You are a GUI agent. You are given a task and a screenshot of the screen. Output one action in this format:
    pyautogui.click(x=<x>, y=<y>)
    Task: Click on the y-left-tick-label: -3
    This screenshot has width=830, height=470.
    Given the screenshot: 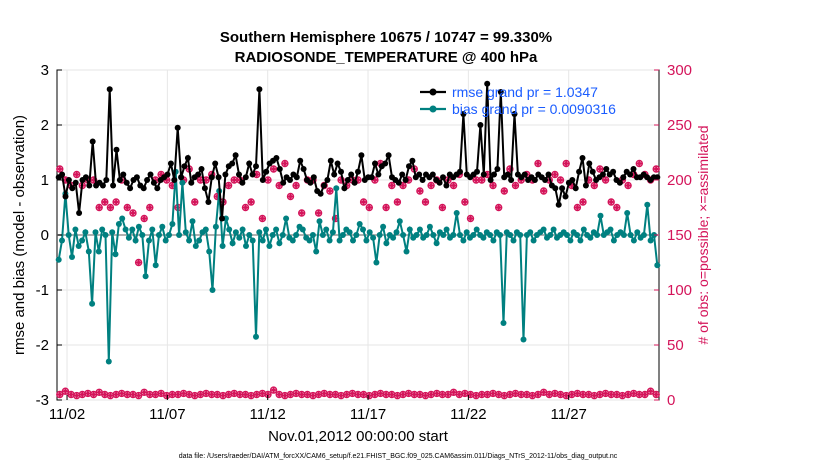 What is the action you would take?
    pyautogui.click(x=42, y=400)
    